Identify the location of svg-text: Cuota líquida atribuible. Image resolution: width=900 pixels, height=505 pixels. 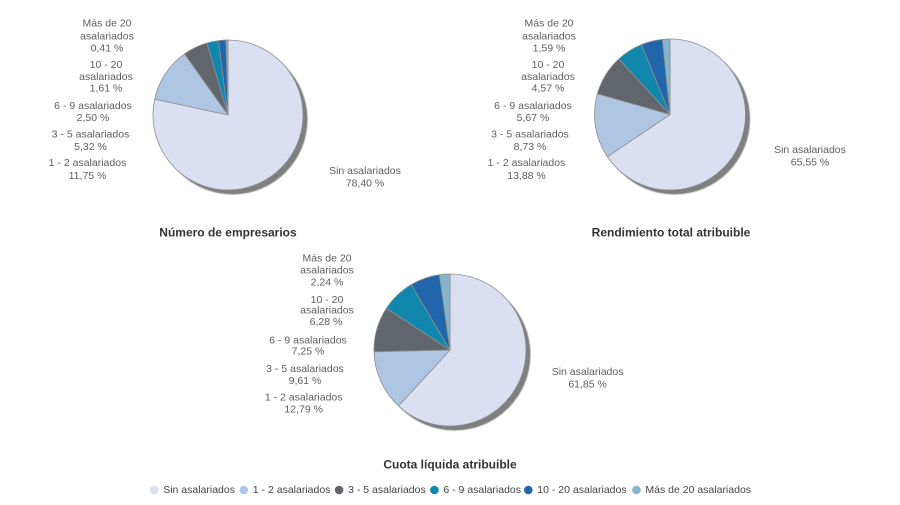
(450, 465).